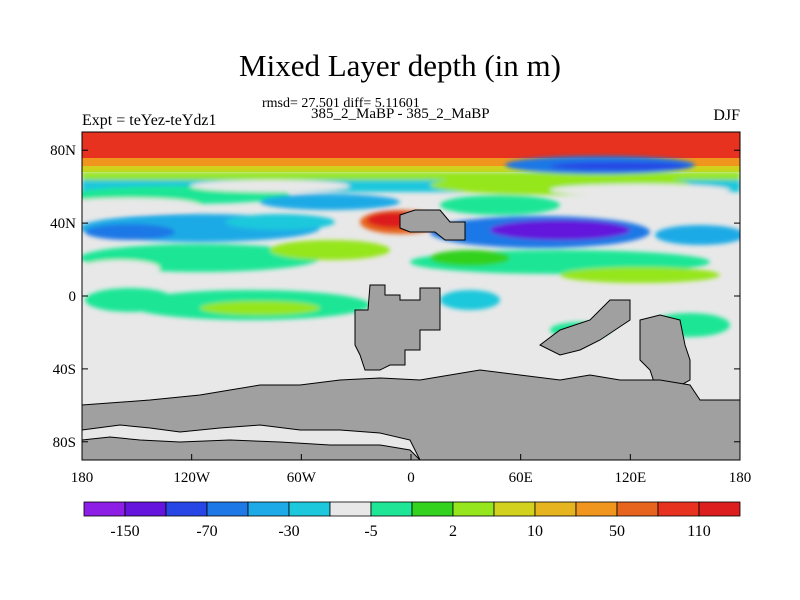  I want to click on x-tick-label: 0, so click(411, 478).